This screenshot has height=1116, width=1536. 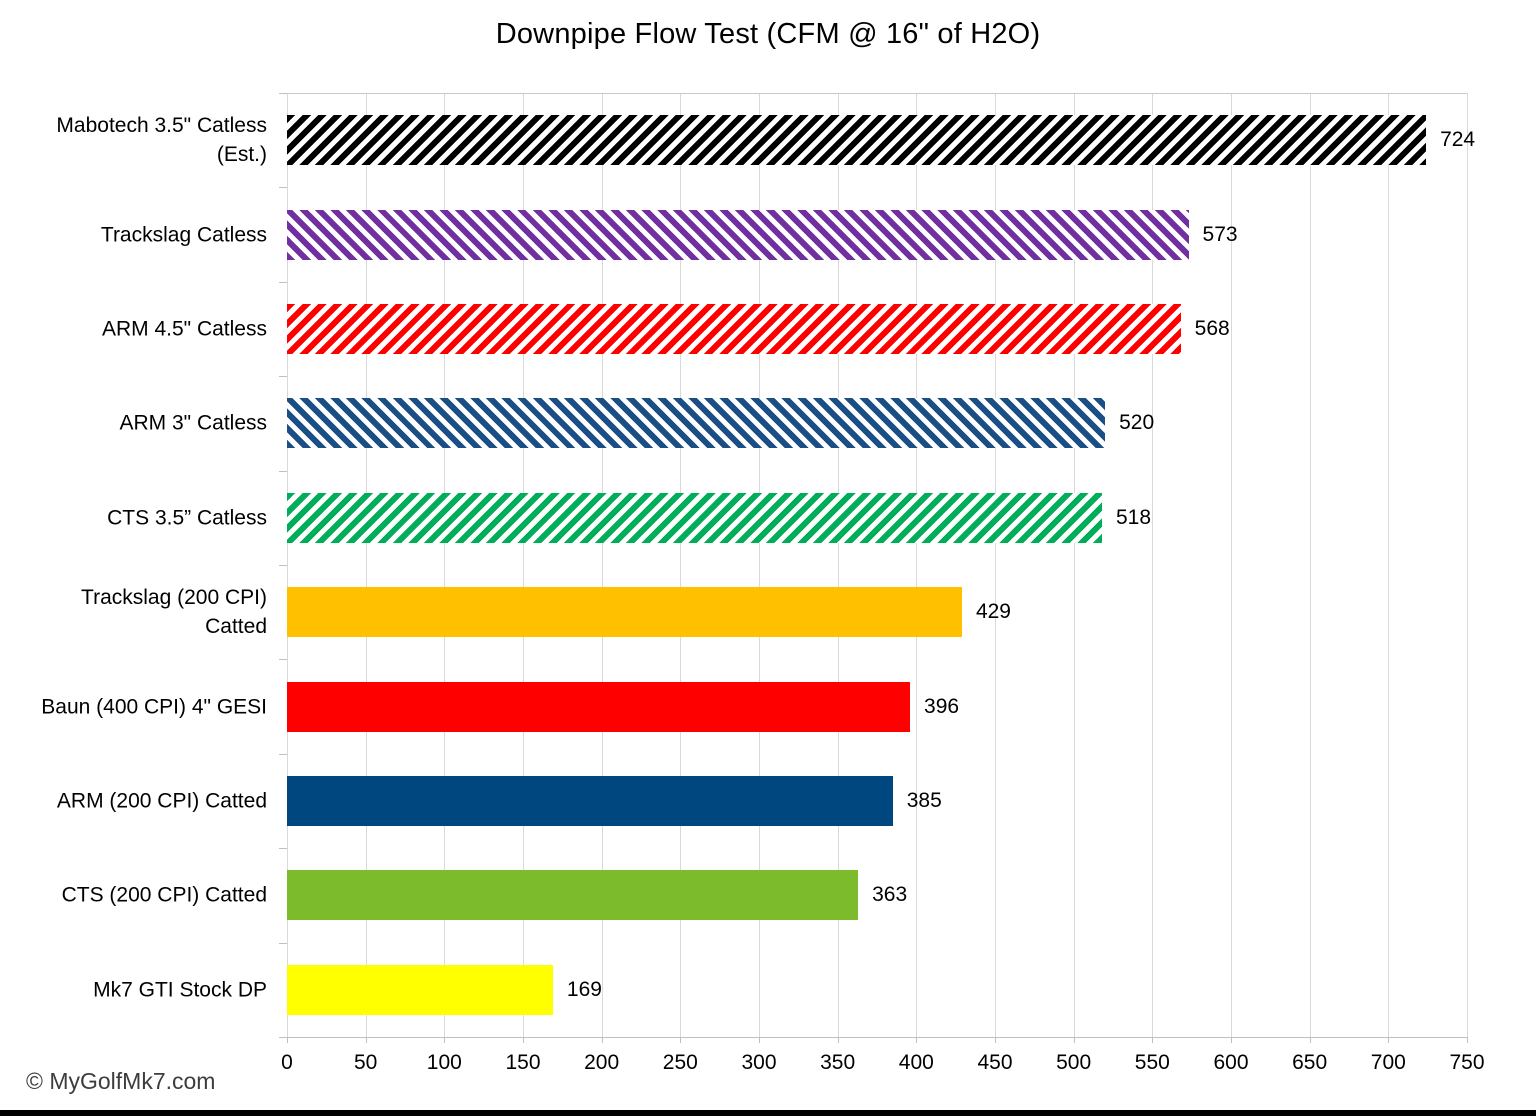 What do you see at coordinates (1310, 1062) in the screenshot?
I see `x-tick-label-650: 650` at bounding box center [1310, 1062].